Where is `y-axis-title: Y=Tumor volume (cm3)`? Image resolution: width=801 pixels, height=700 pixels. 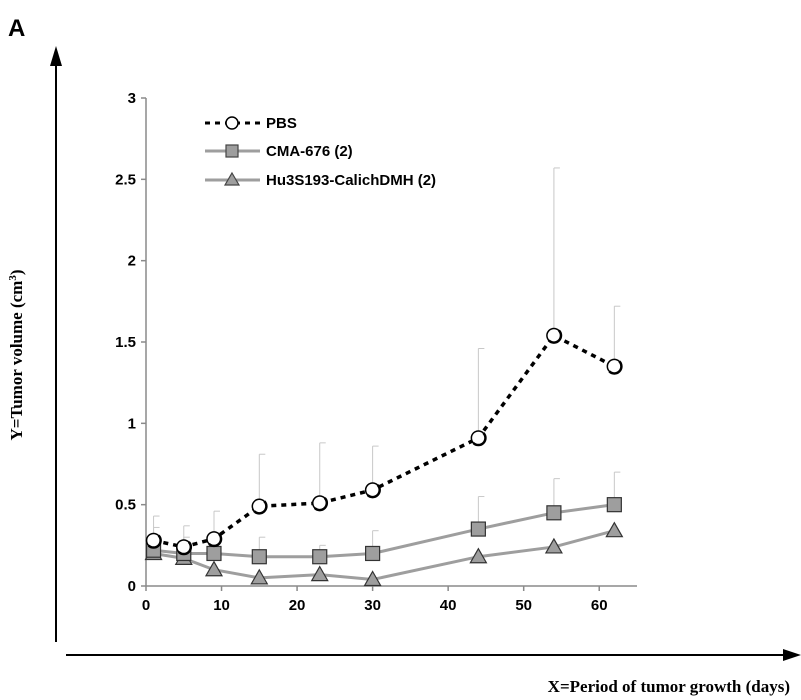
y-axis-title: Y=Tumor volume (cm3) is located at coordinates (16, 354).